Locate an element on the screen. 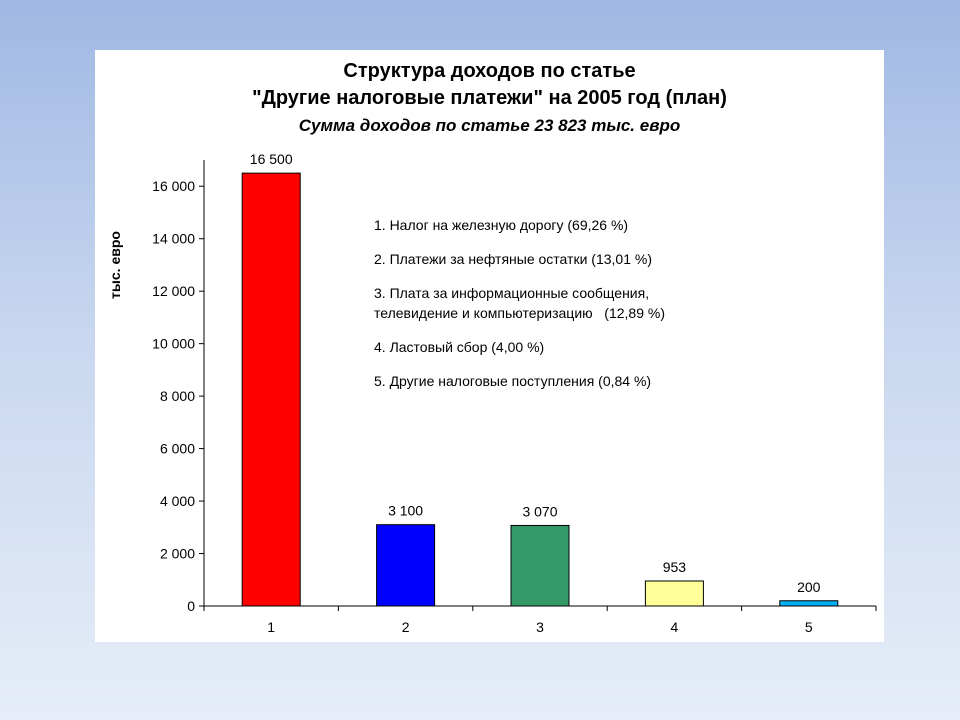 Image resolution: width=960 pixels, height=720 pixels. y-tick-label: 2 000 is located at coordinates (177, 554).